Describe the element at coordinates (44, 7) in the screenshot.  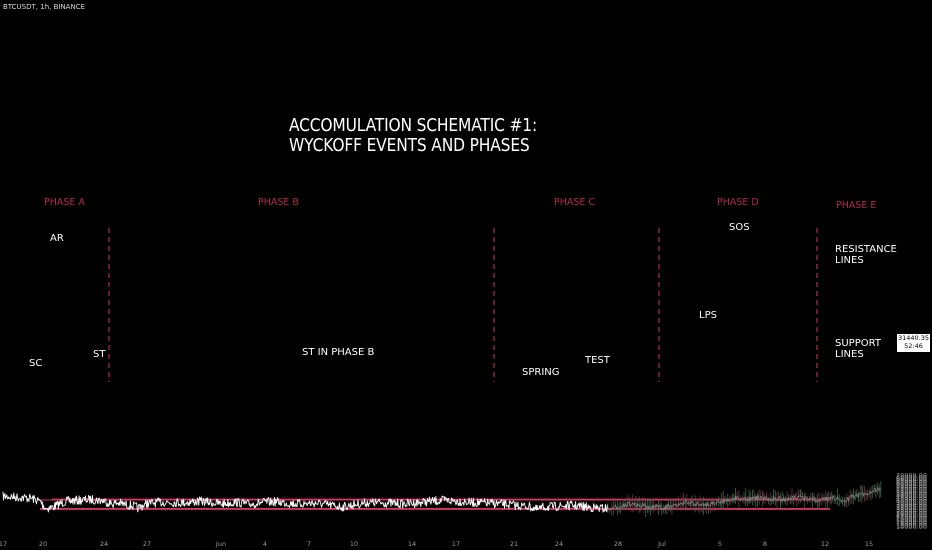
I see `symbol-label: BTCUSDT, 1h, BINANCE` at that location.